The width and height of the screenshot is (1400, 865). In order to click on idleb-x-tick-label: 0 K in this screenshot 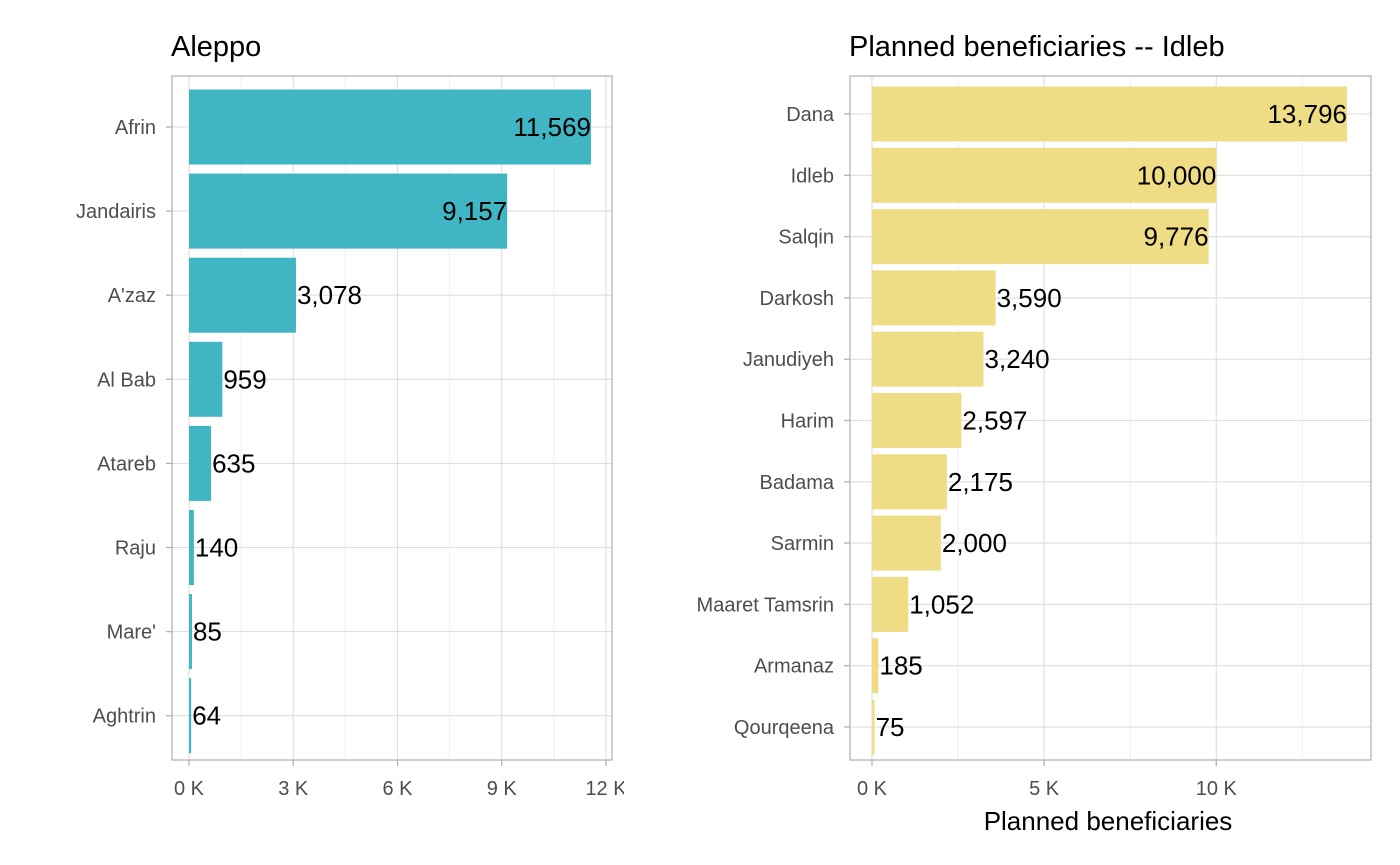, I will do `click(872, 789)`.